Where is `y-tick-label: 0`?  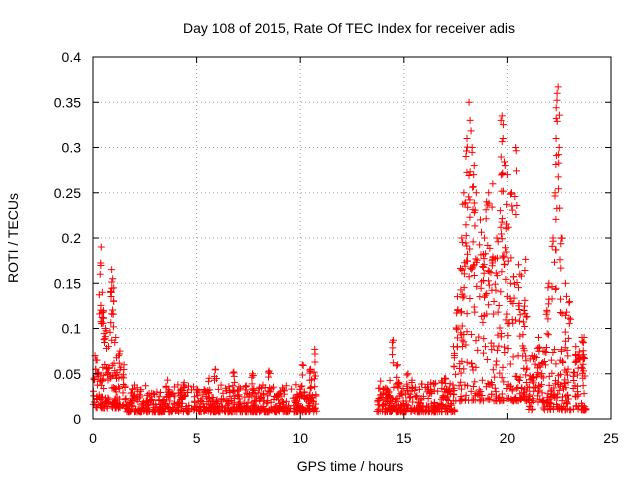
y-tick-label: 0 is located at coordinates (77, 419).